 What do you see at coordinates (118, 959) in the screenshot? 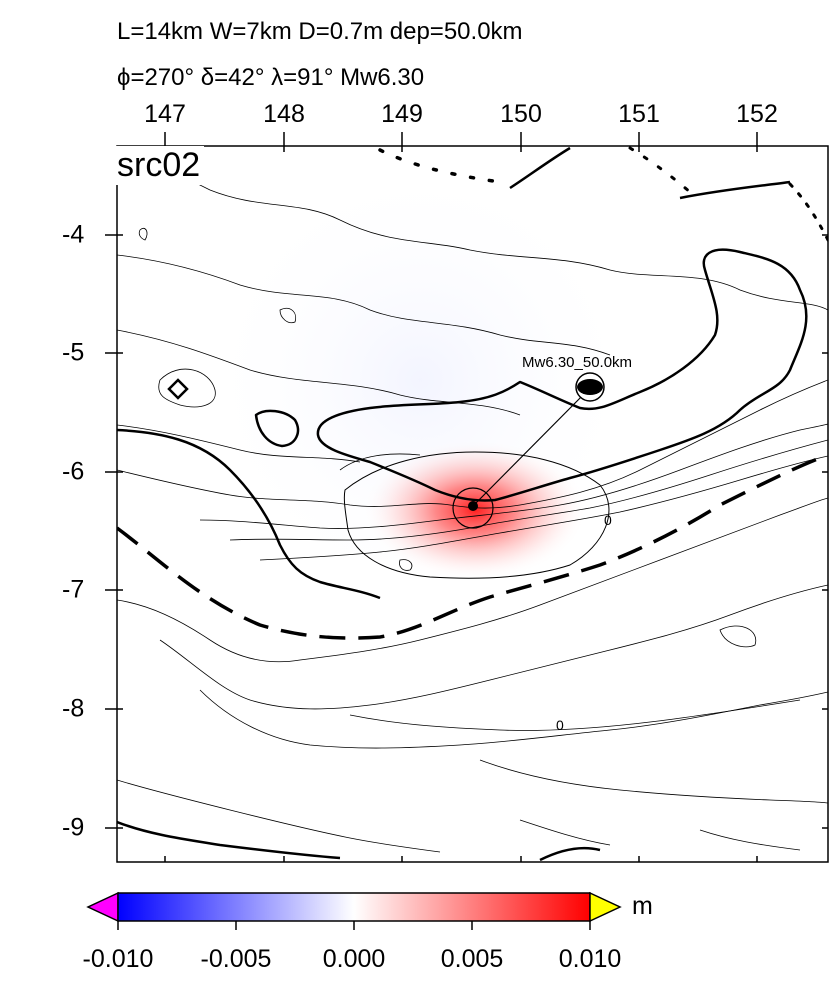
I see `colorbar-tick-label: -0.010` at bounding box center [118, 959].